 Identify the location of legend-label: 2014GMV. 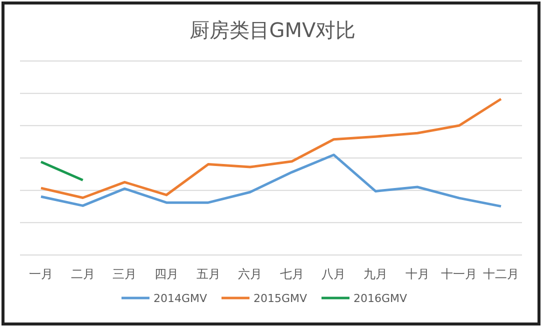
(181, 298).